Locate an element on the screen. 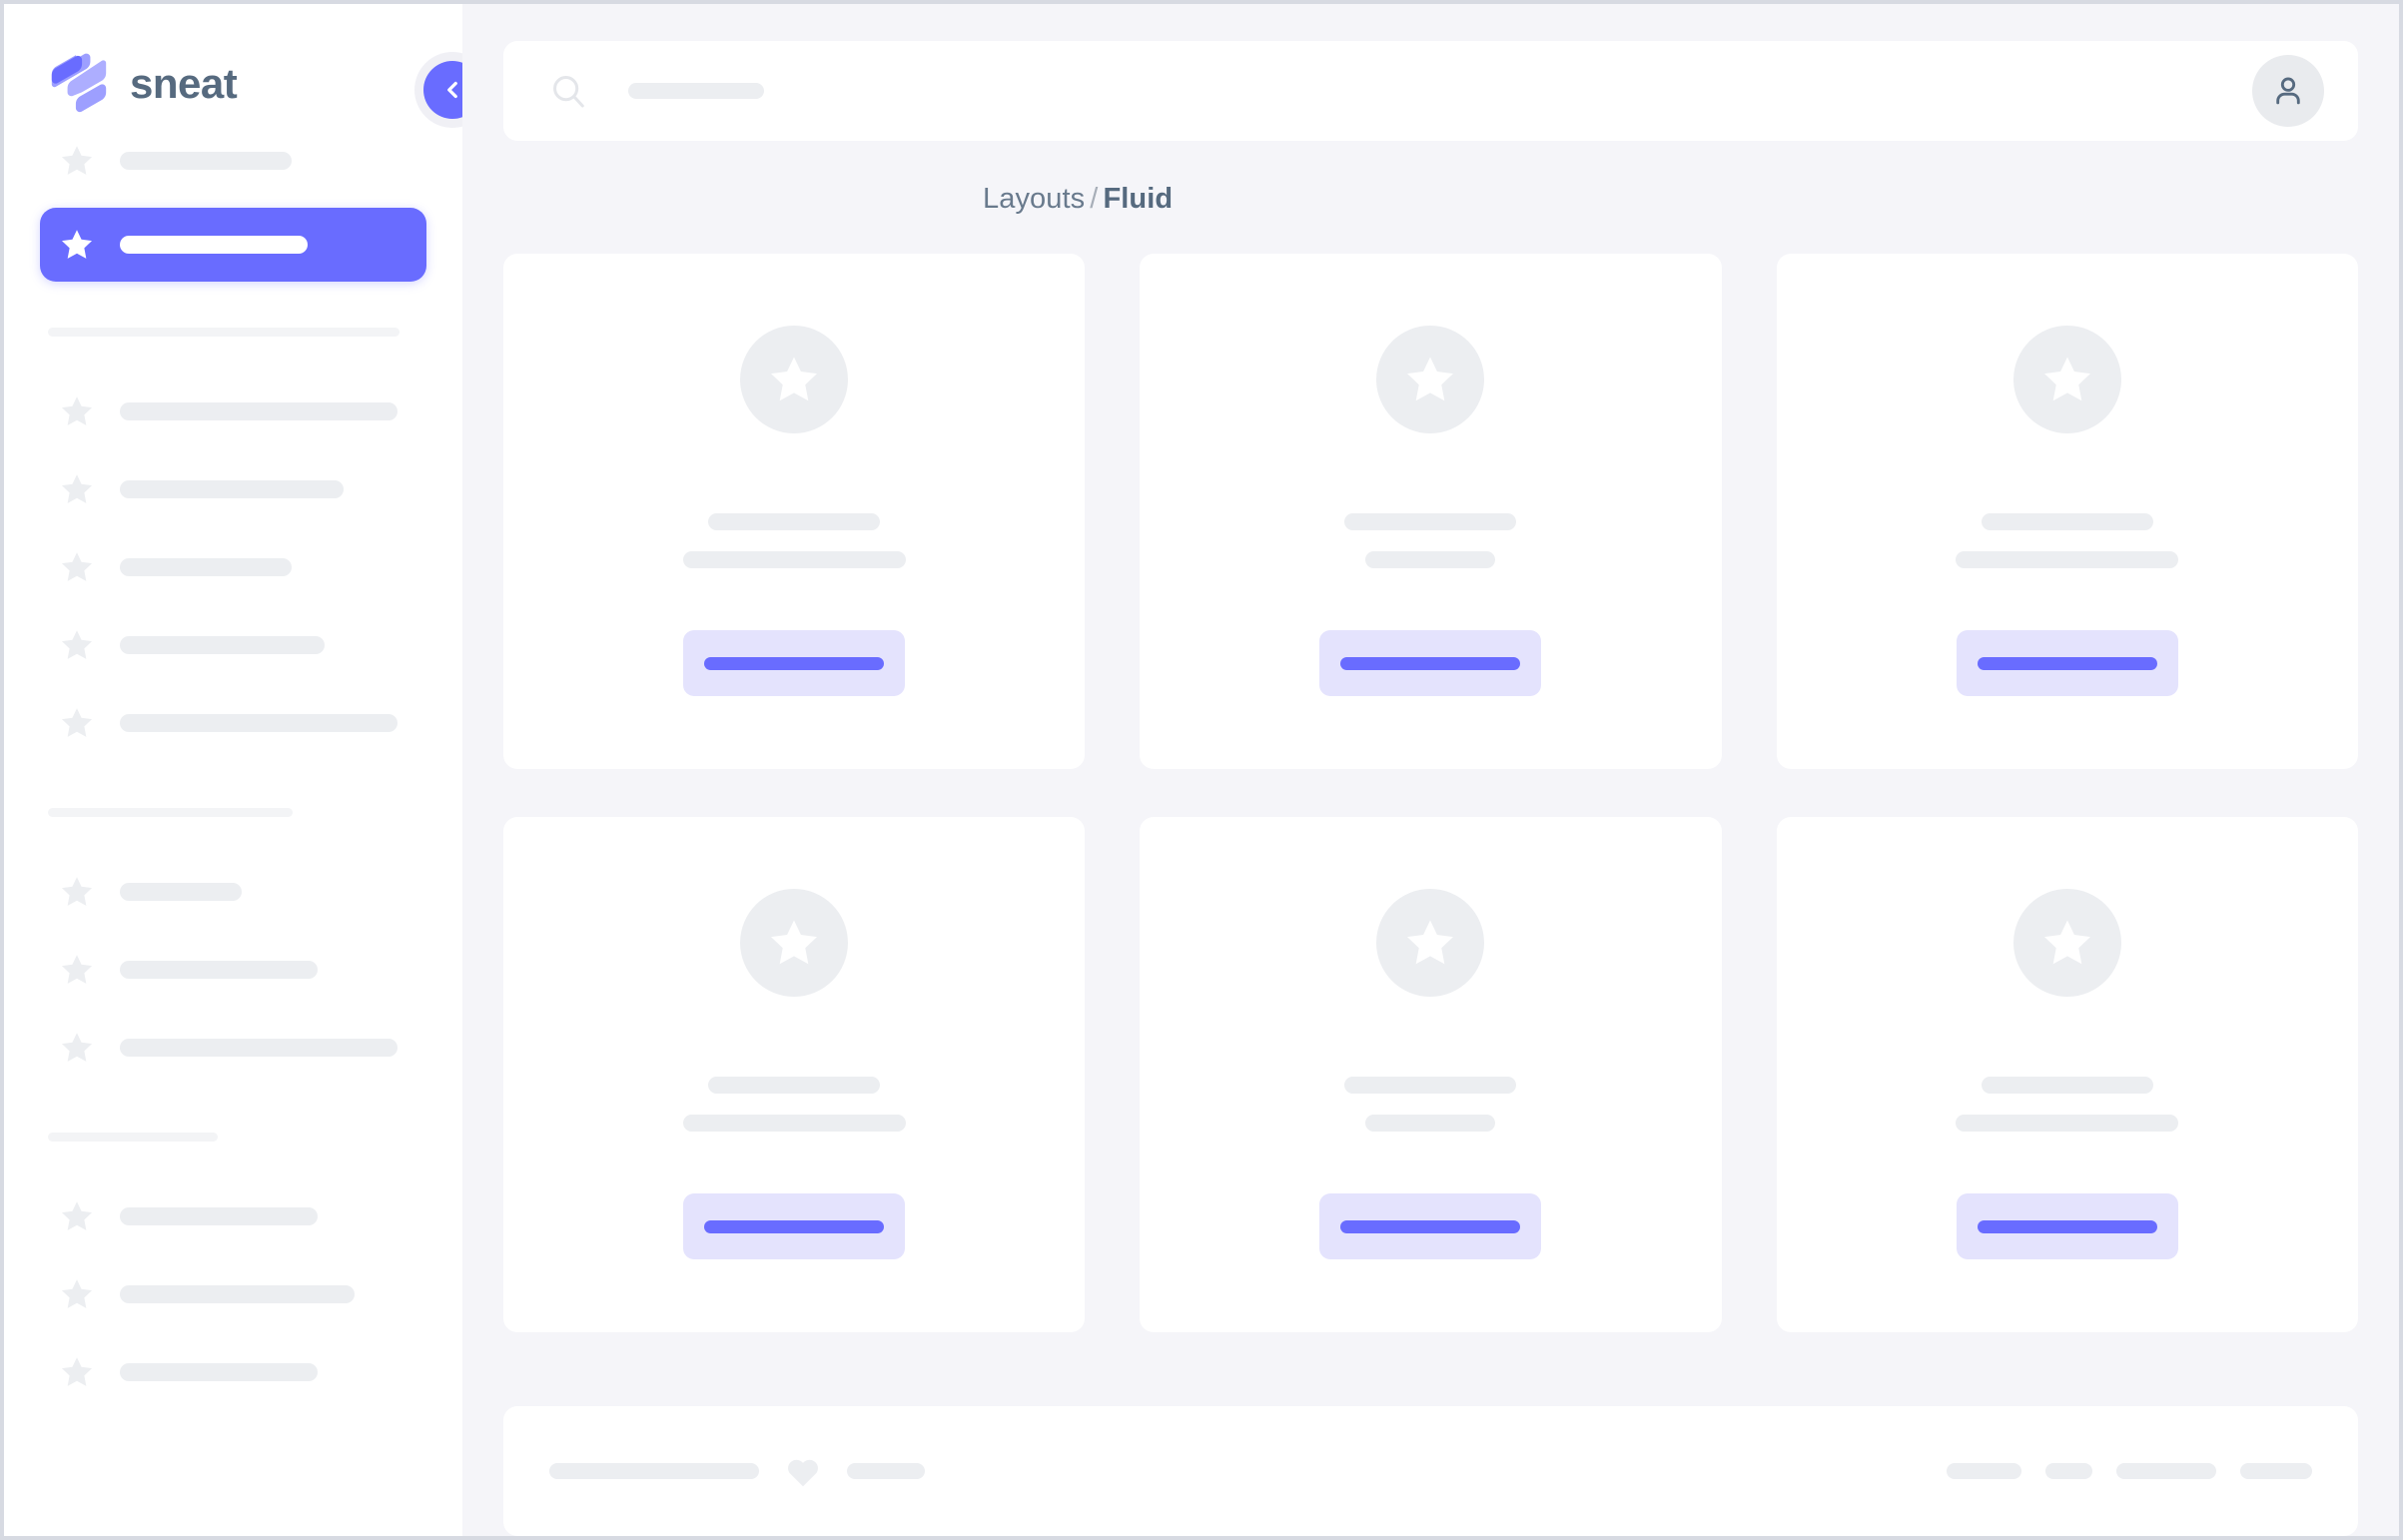 The height and width of the screenshot is (1540, 2403). footer is located at coordinates (1431, 1471).